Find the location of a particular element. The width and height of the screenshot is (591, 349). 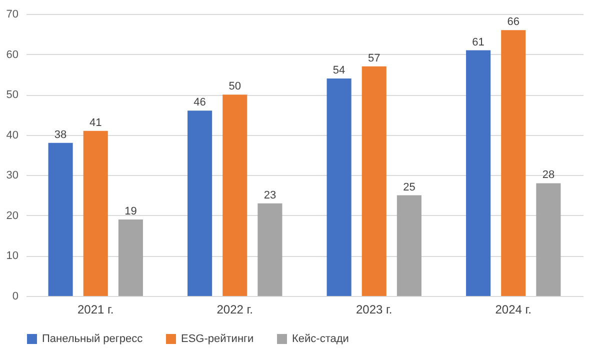

y-tick-label: 70 is located at coordinates (12, 14).